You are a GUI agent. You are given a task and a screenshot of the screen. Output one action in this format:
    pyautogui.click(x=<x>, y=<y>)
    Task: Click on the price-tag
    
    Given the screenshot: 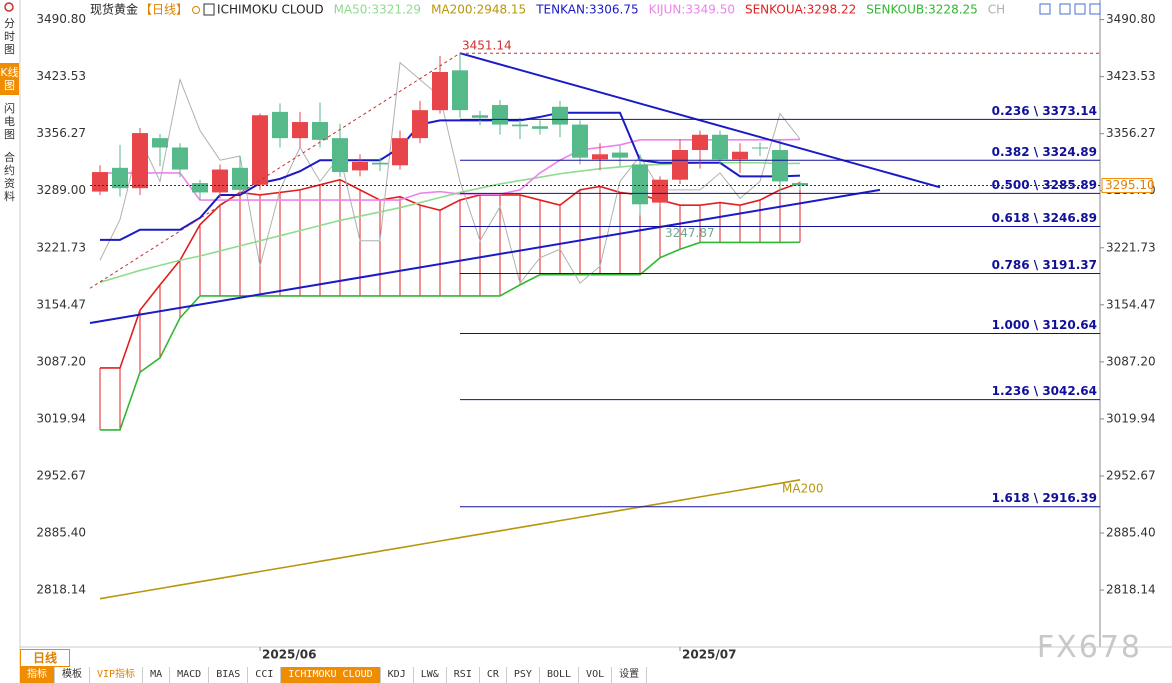 What is the action you would take?
    pyautogui.click(x=1127, y=186)
    